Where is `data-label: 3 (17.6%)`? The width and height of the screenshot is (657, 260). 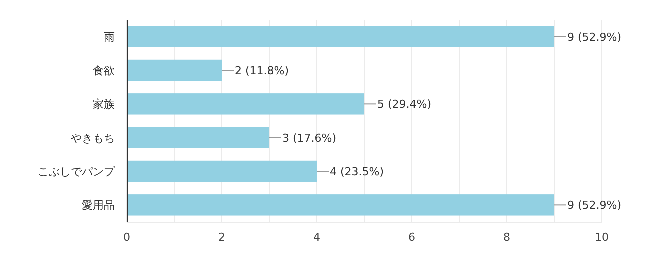 data-label: 3 (17.6%) is located at coordinates (309, 138).